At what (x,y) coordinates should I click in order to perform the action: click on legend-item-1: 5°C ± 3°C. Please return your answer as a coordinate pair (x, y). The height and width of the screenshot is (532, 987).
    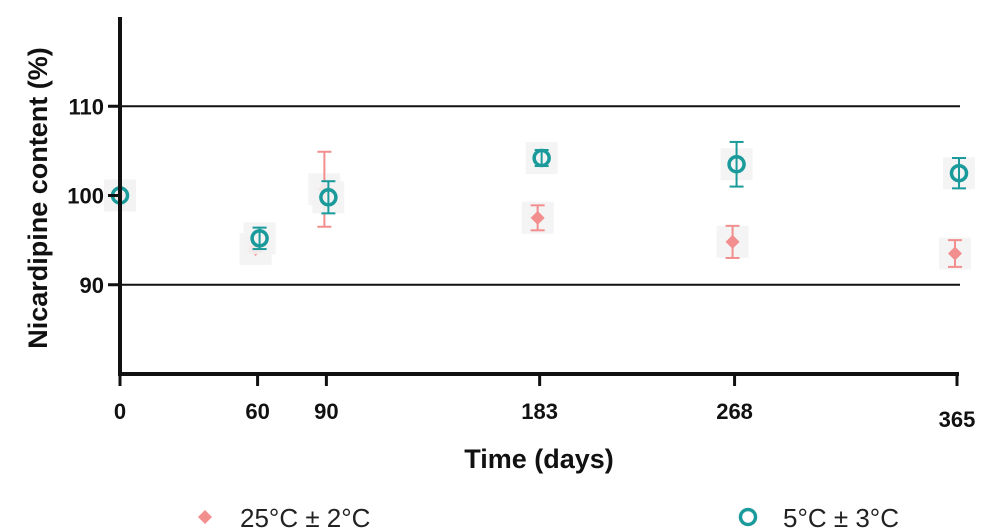
    Looking at the image, I should click on (818, 517).